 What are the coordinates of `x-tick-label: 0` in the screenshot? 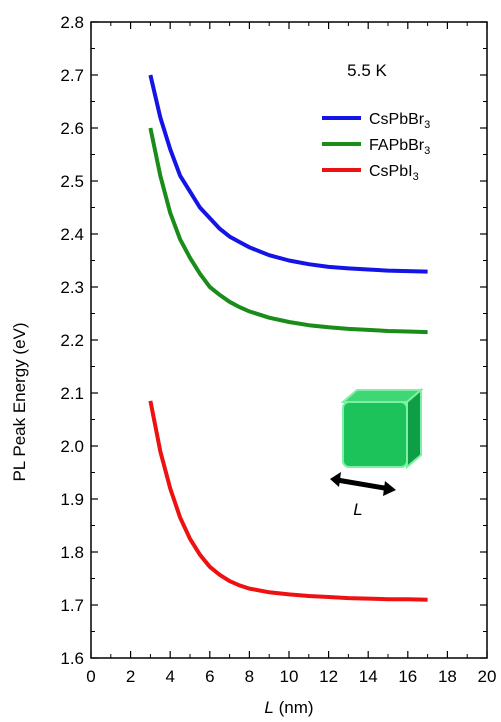 It's located at (90, 676).